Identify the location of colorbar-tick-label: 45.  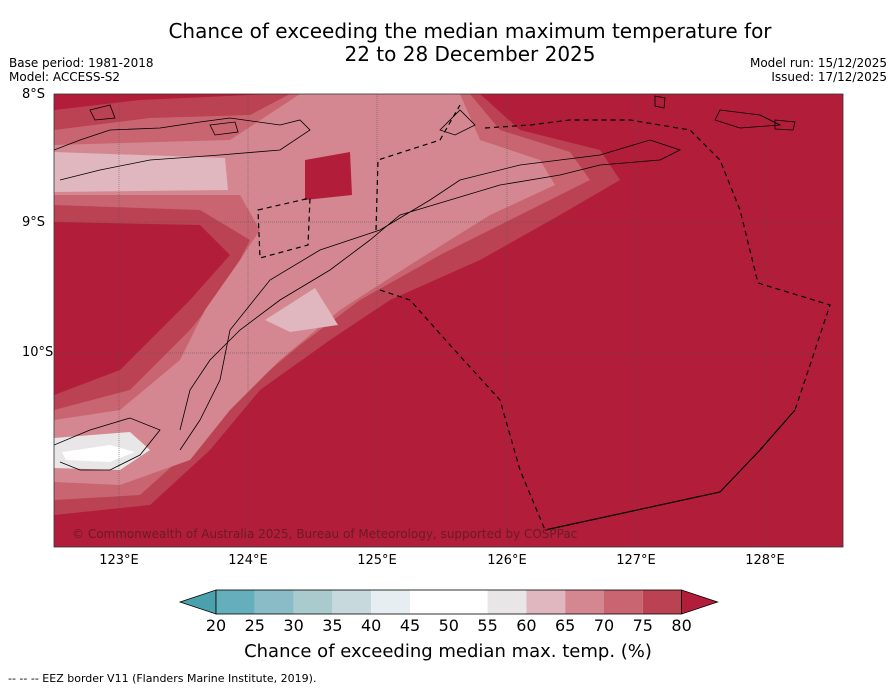
(410, 625).